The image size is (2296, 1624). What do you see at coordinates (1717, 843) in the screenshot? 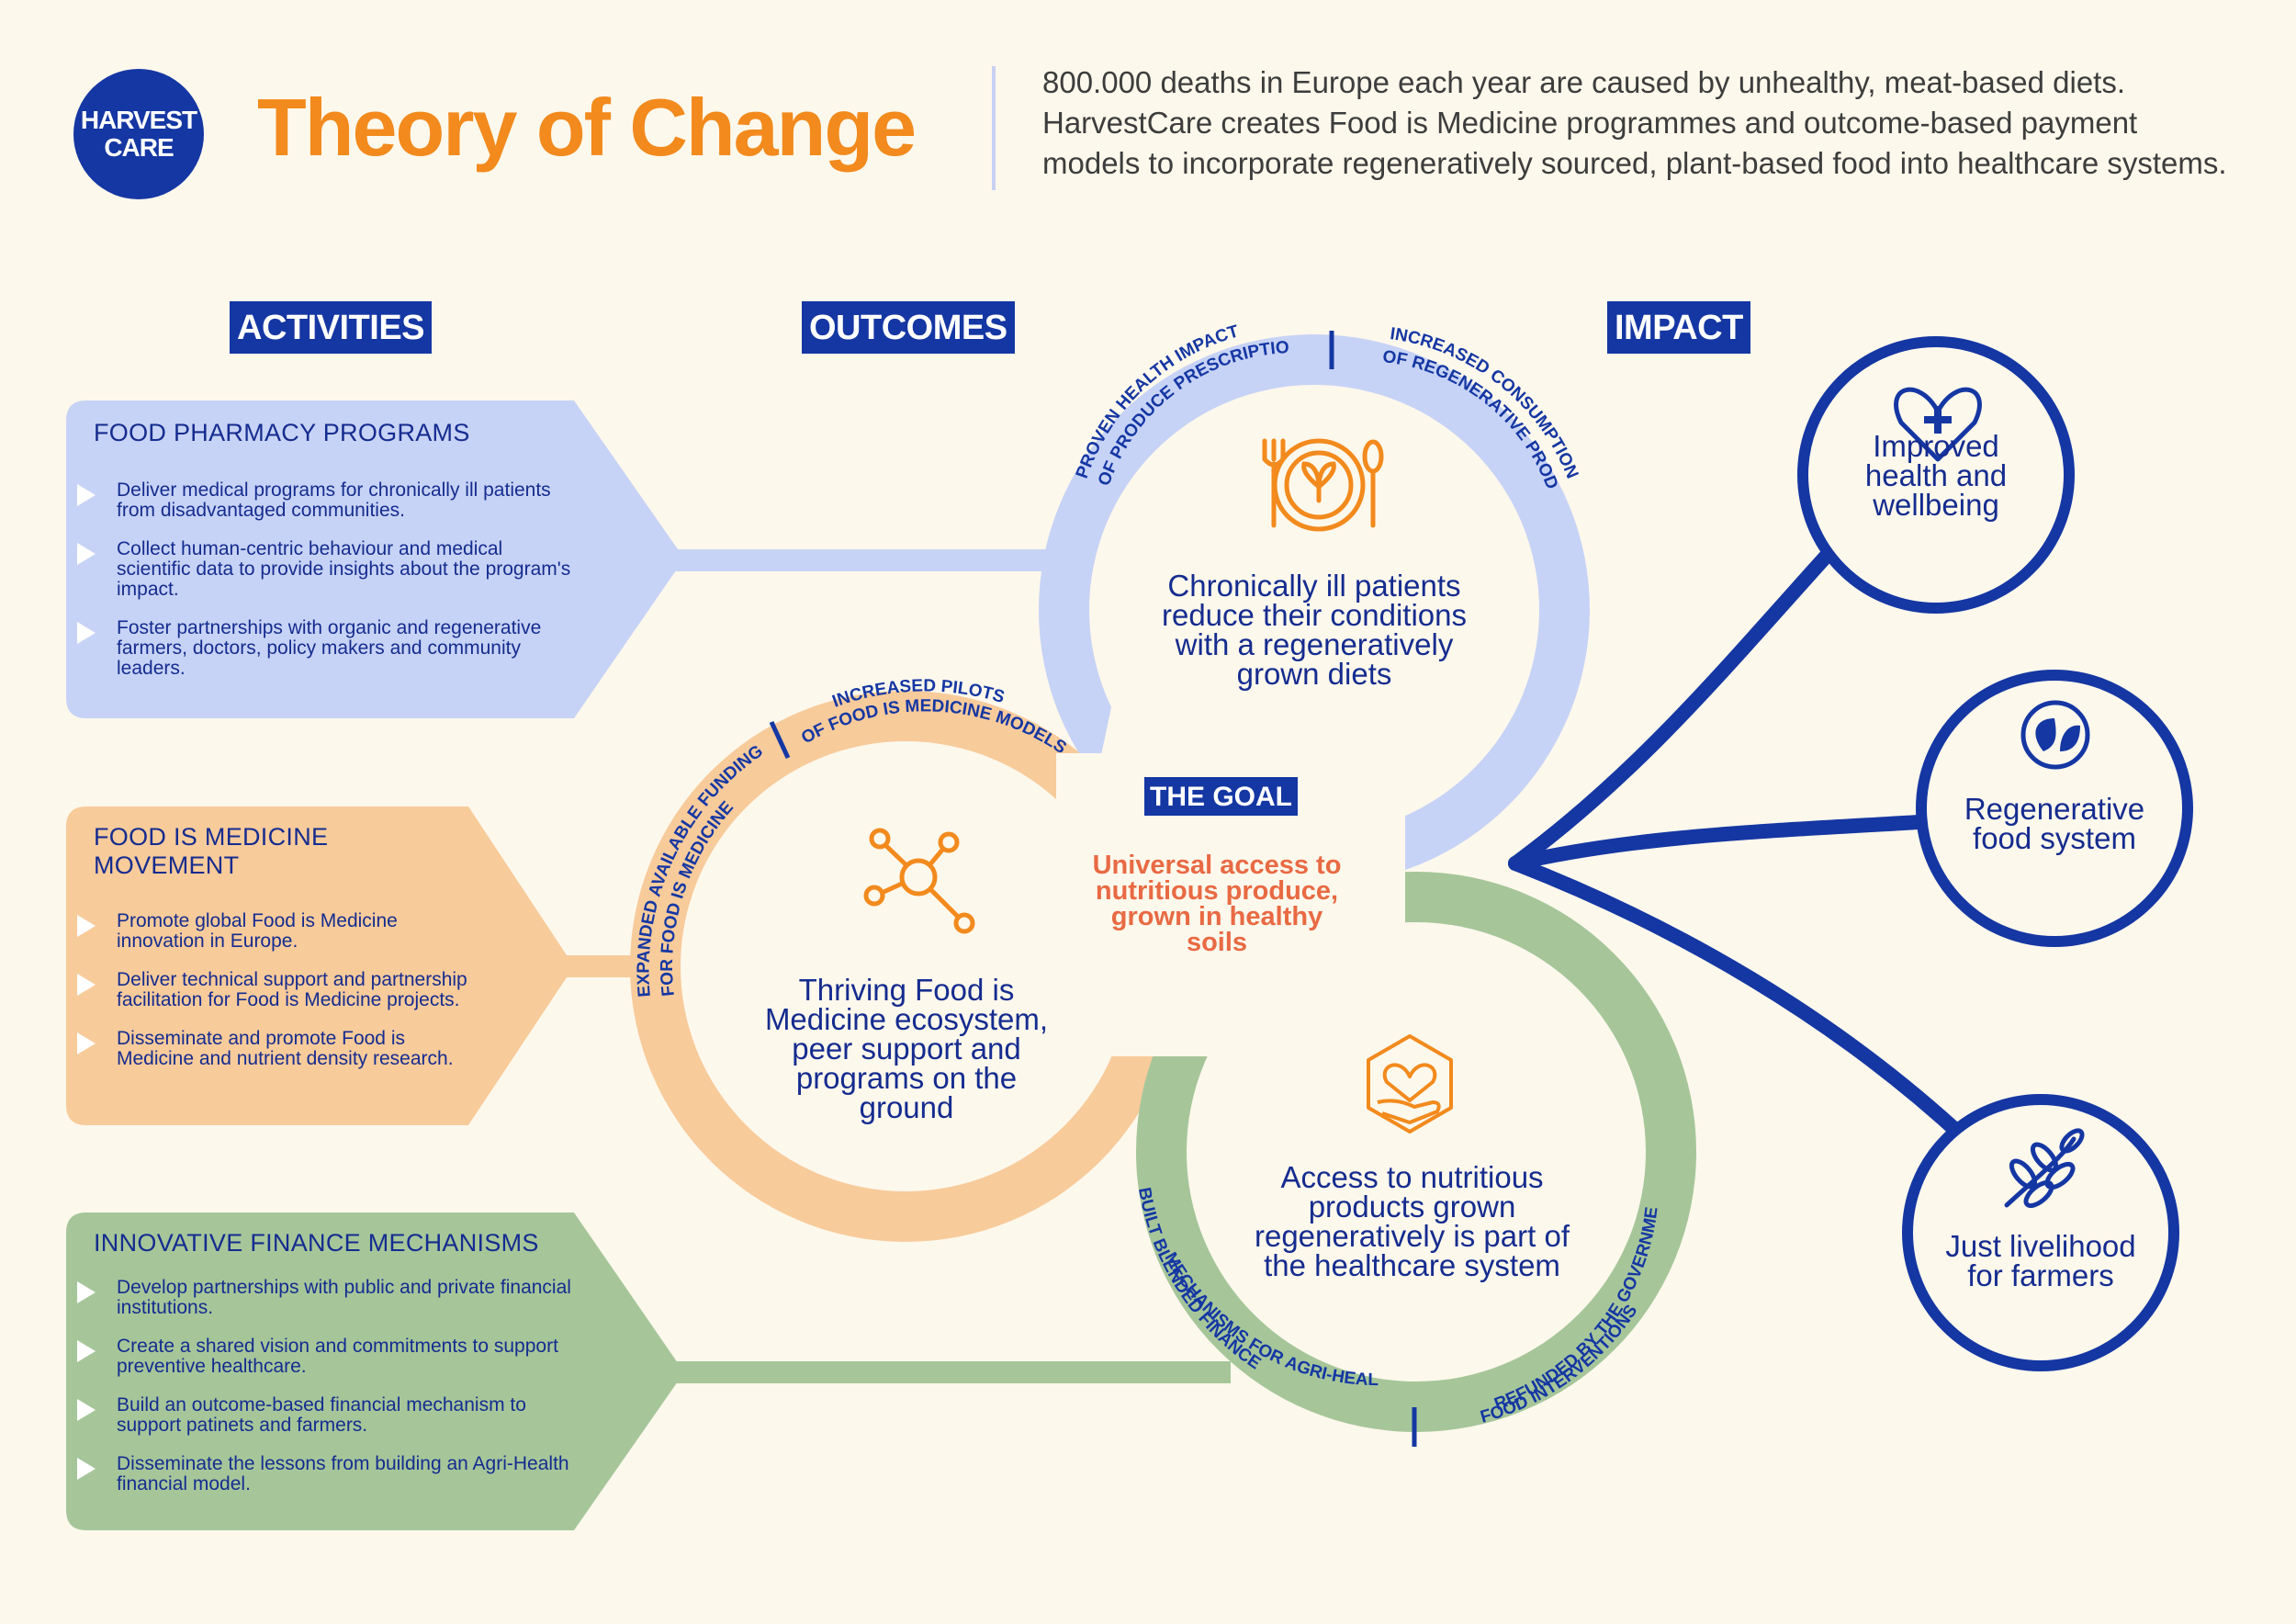
I see `impact-connector-food` at bounding box center [1717, 843].